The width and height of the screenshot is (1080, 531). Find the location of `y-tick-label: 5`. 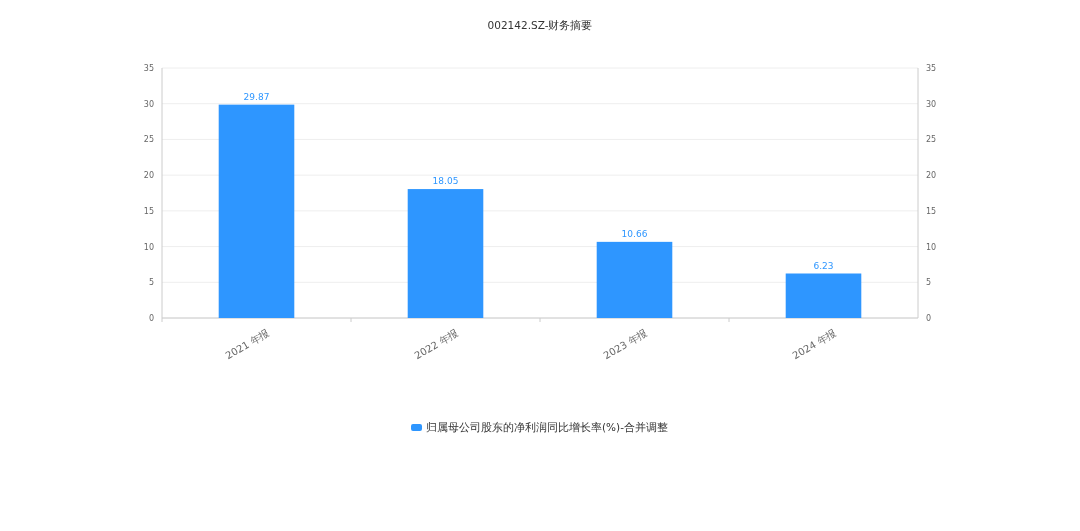

y-tick-label: 5 is located at coordinates (151, 283).